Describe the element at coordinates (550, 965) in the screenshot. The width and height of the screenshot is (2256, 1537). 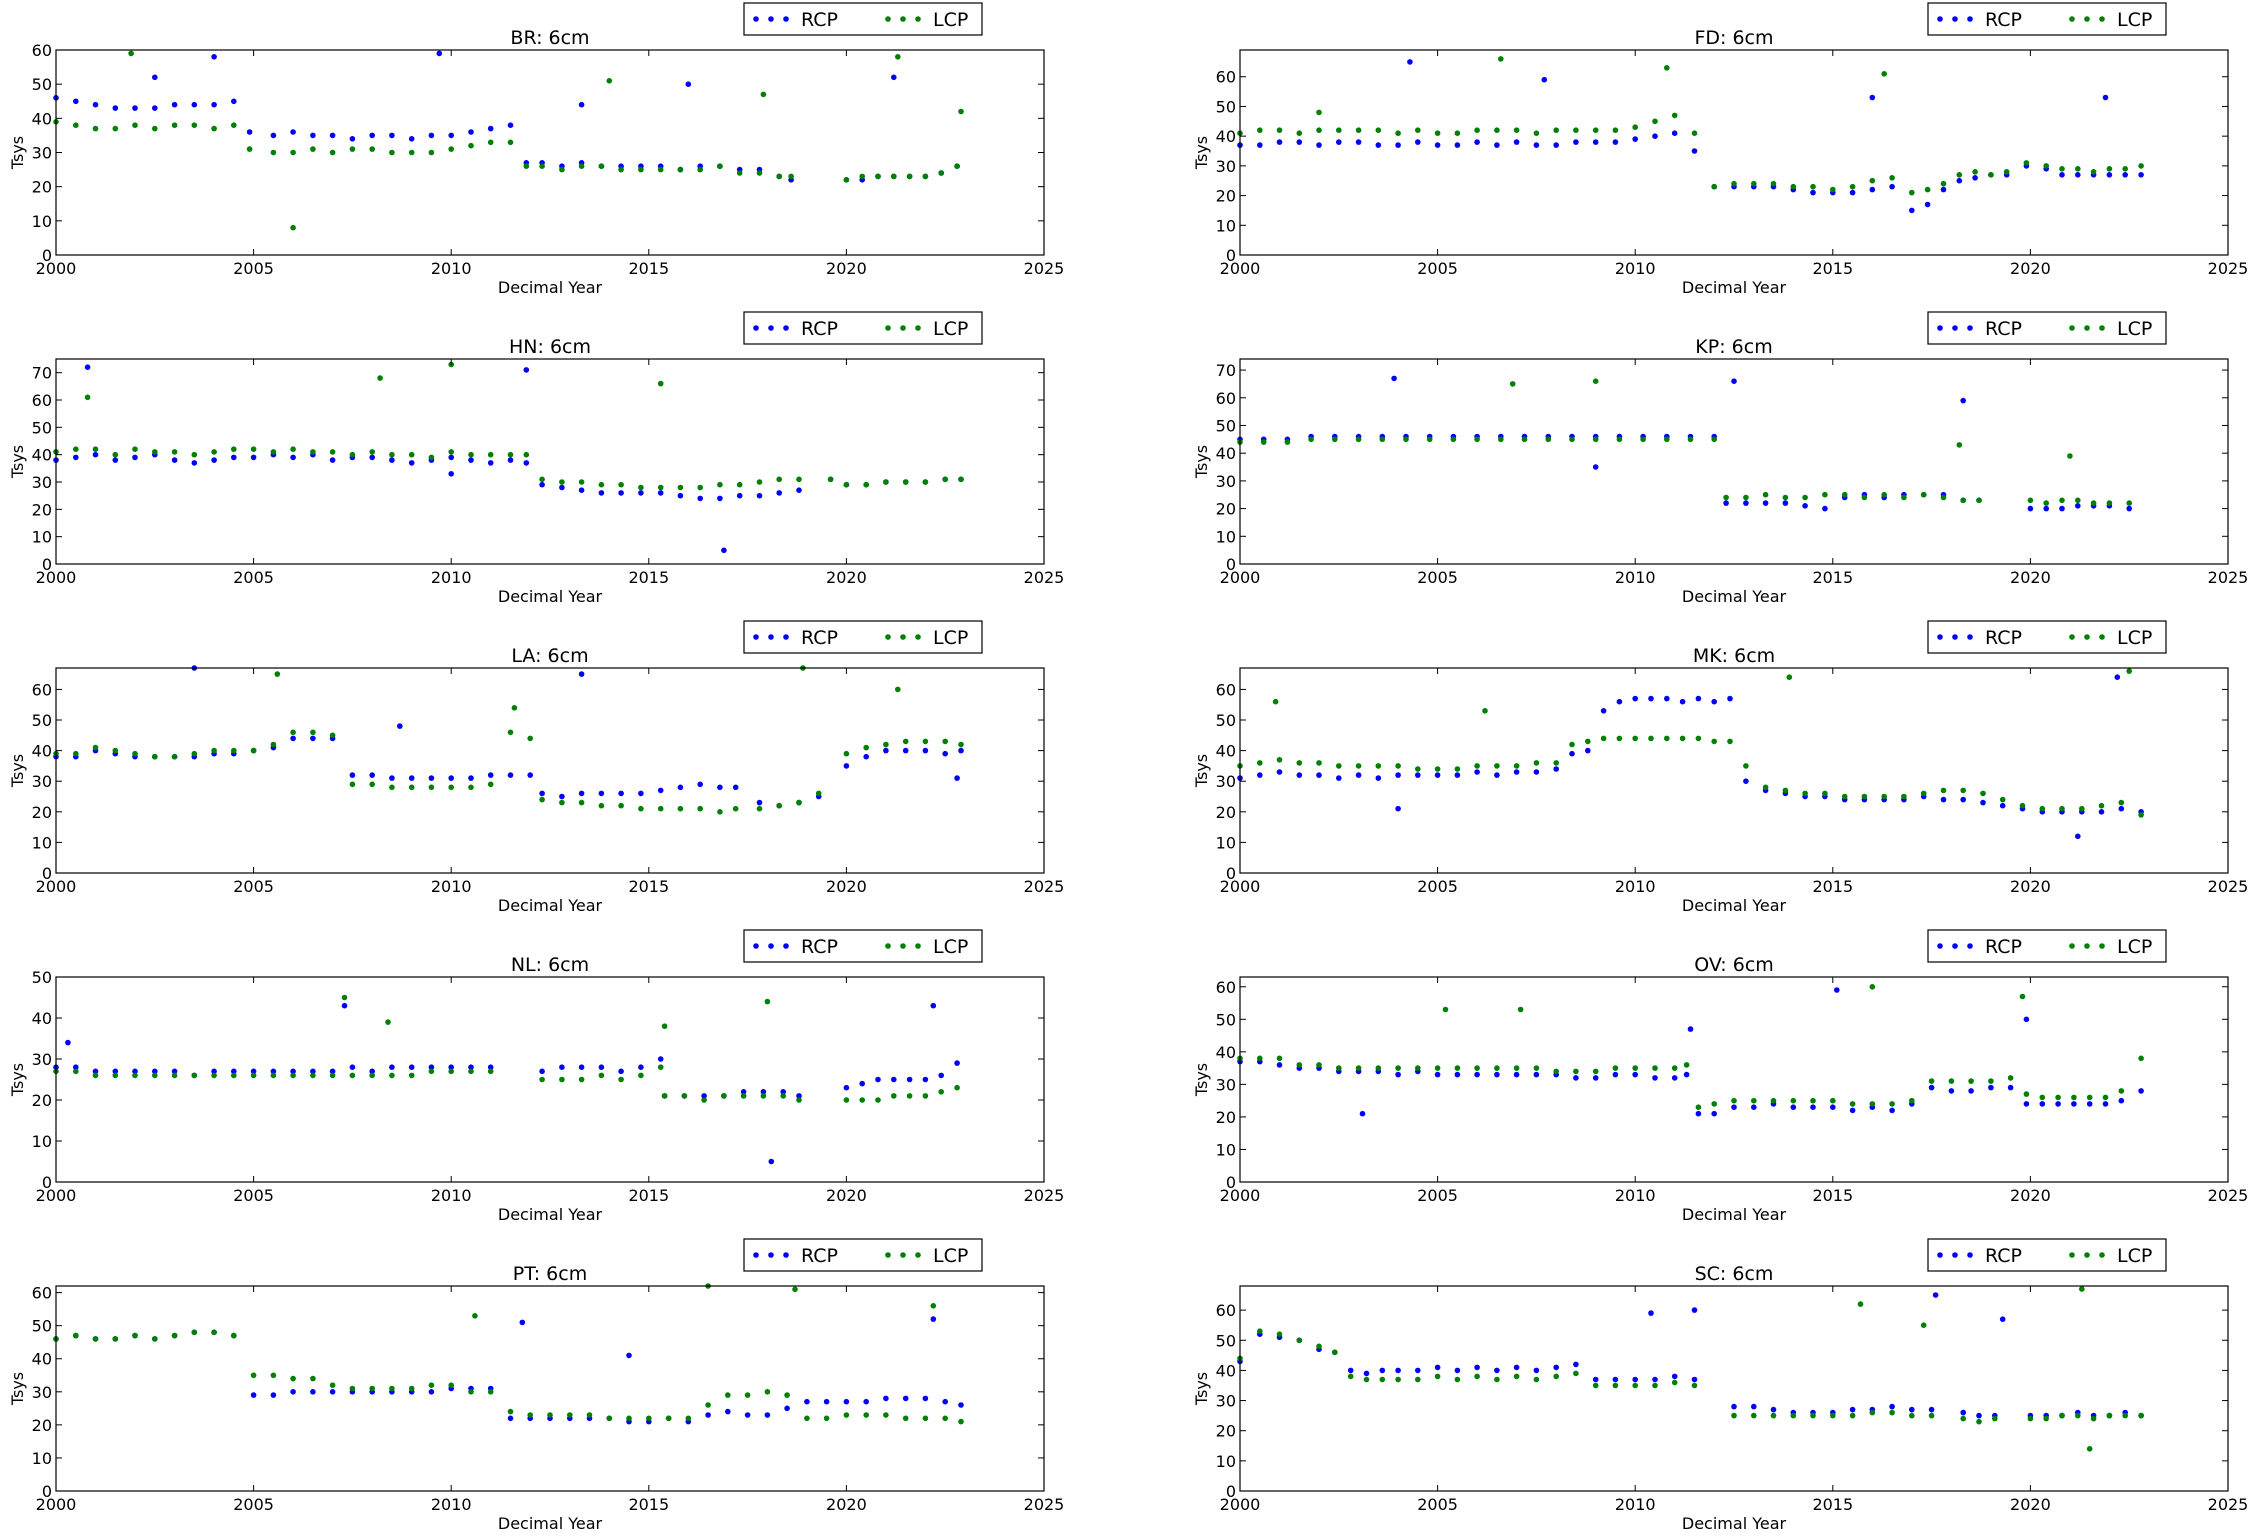
I see `chart-title: NL: 6cm` at that location.